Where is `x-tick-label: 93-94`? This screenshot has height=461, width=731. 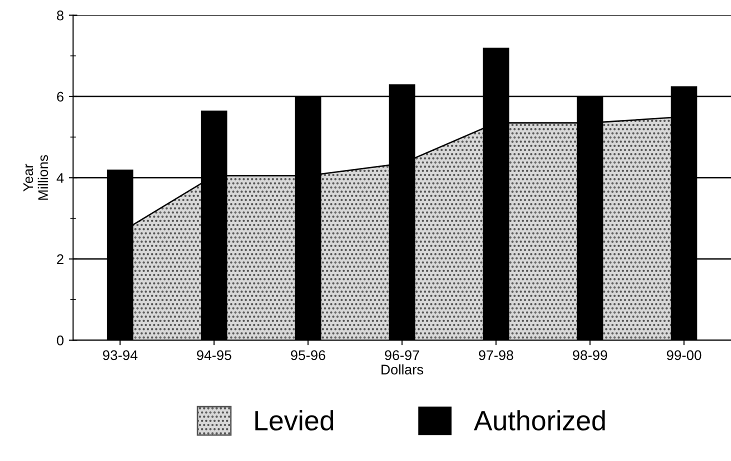
x-tick-label: 93-94 is located at coordinates (120, 355).